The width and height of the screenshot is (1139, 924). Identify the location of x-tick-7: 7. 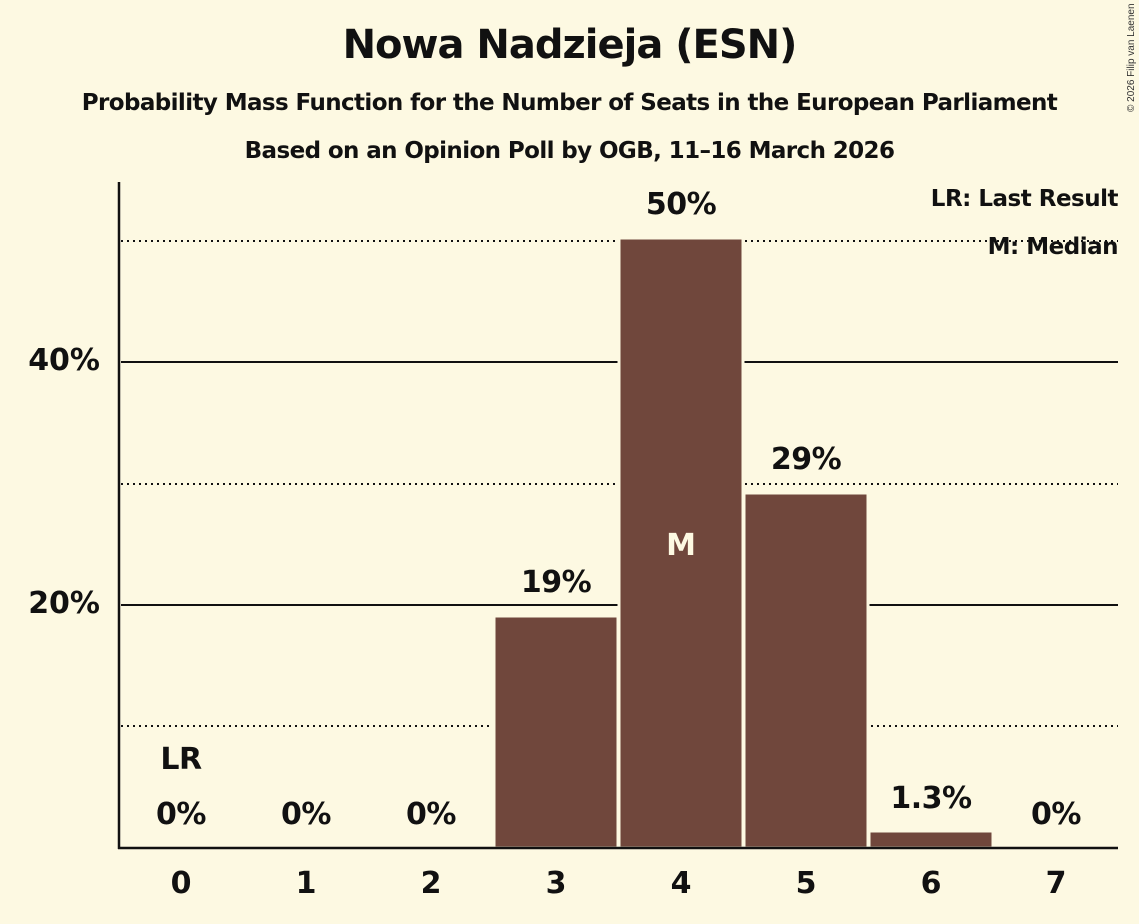
(1056, 883).